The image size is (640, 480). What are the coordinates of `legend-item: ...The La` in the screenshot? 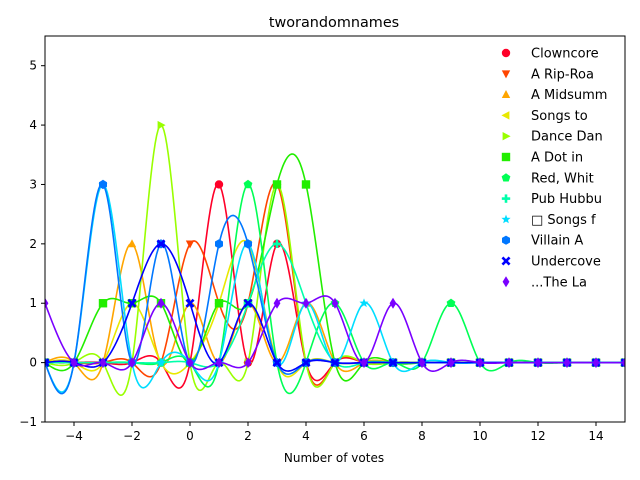 It's located at (544, 282).